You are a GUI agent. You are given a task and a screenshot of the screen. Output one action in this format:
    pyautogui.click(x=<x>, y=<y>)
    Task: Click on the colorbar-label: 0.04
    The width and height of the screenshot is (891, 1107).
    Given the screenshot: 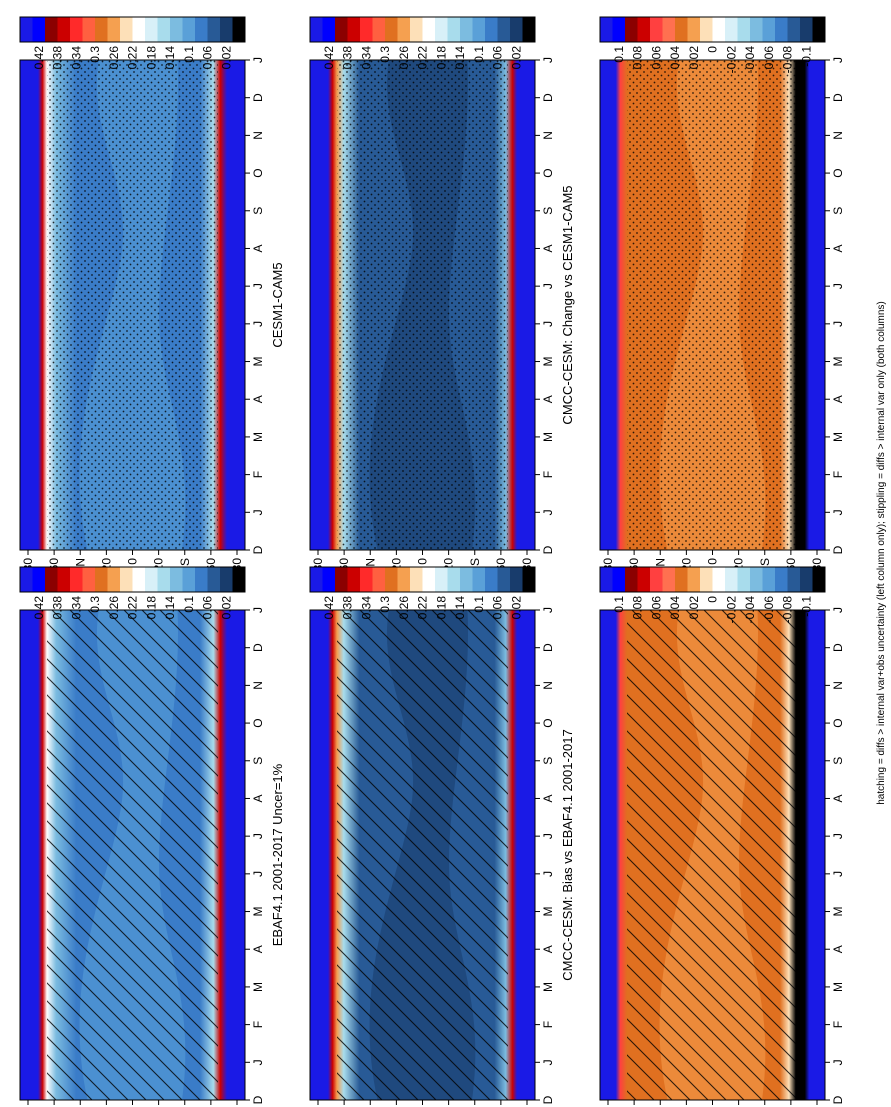 What is the action you would take?
    pyautogui.click(x=675, y=608)
    